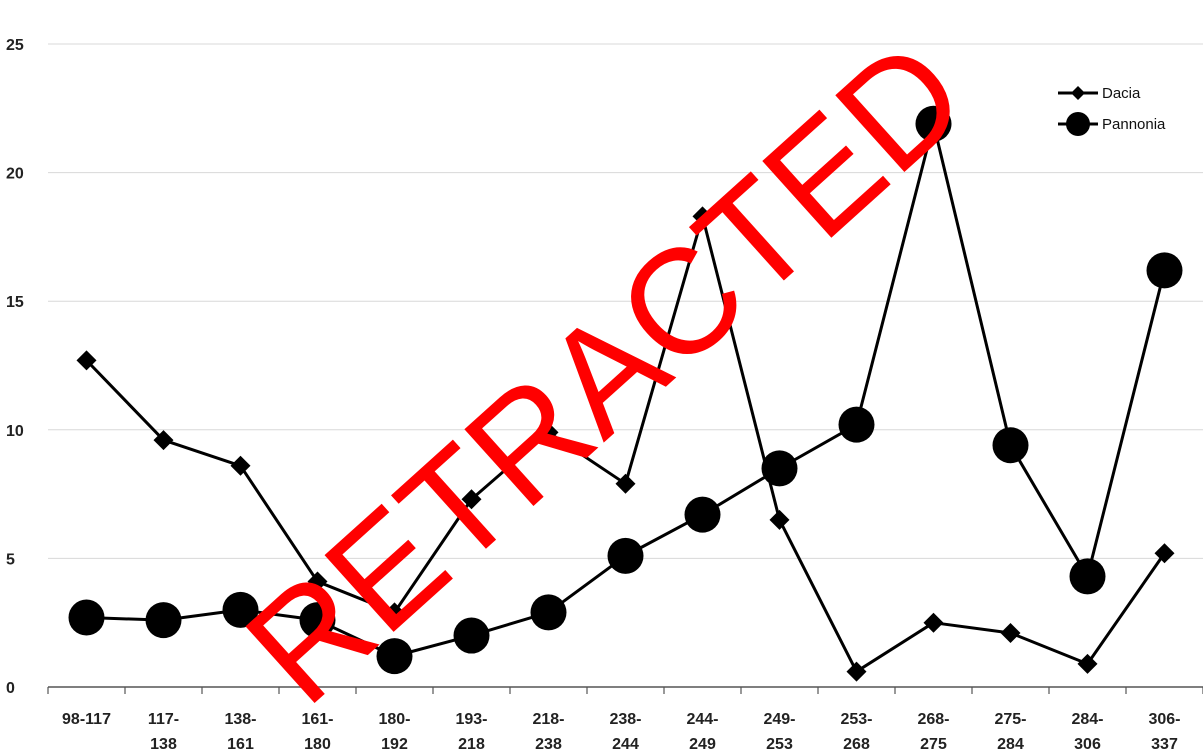  I want to click on x-tick-label: 161- 180, so click(317, 732).